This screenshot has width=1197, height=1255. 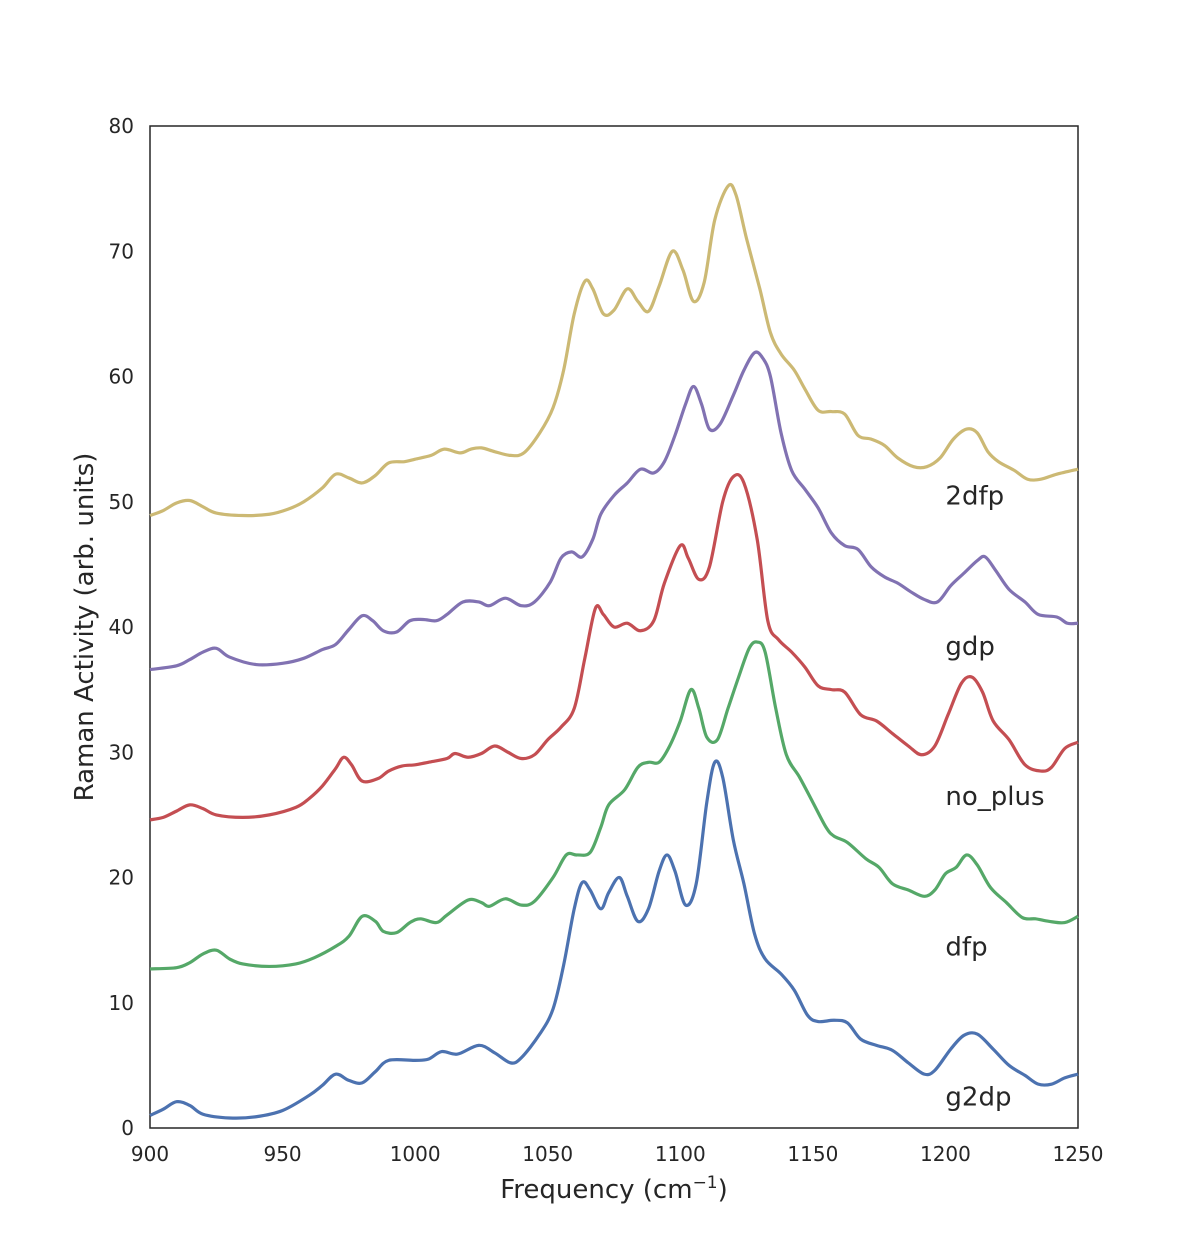 I want to click on y-tick-label: 10, so click(x=121, y=1003).